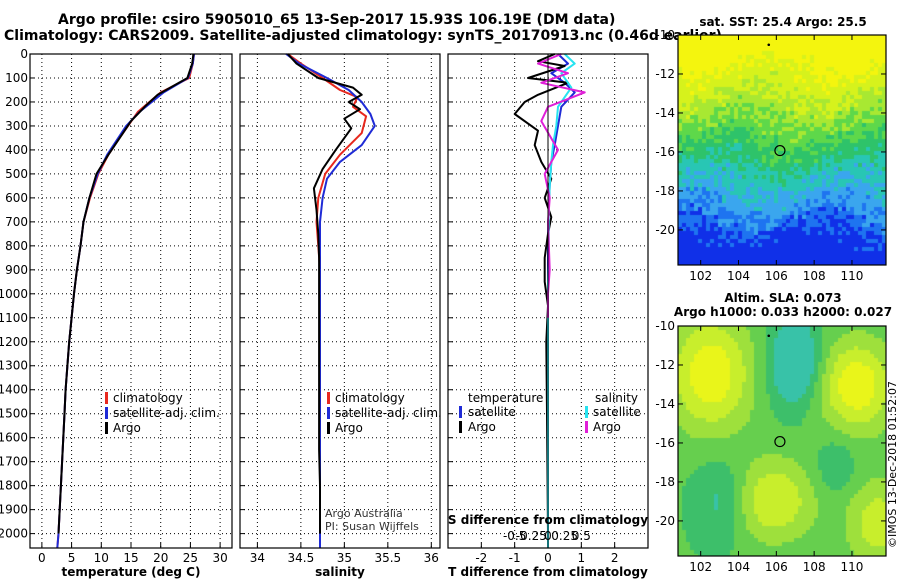 The width and height of the screenshot is (900, 580). I want to click on sst_map-tick-label-x: 106, so click(776, 276).